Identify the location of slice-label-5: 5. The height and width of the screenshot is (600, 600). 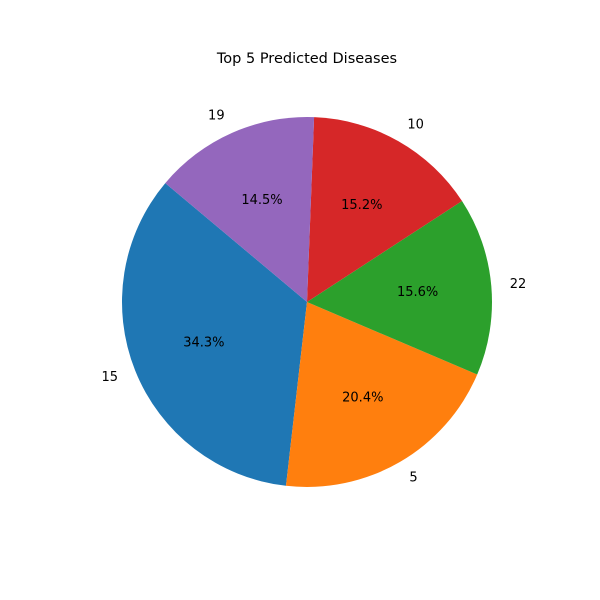
(413, 477).